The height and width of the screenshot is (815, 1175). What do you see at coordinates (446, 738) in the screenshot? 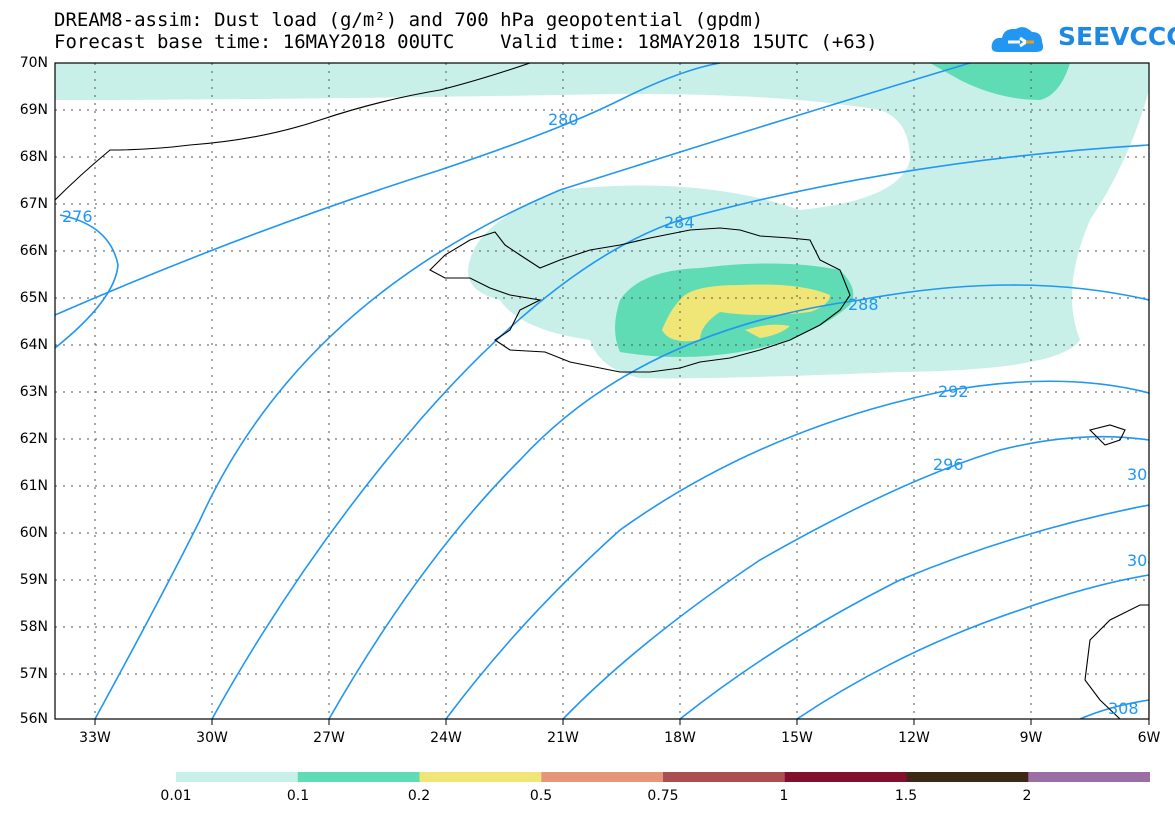
I see `lon-label: 24W` at bounding box center [446, 738].